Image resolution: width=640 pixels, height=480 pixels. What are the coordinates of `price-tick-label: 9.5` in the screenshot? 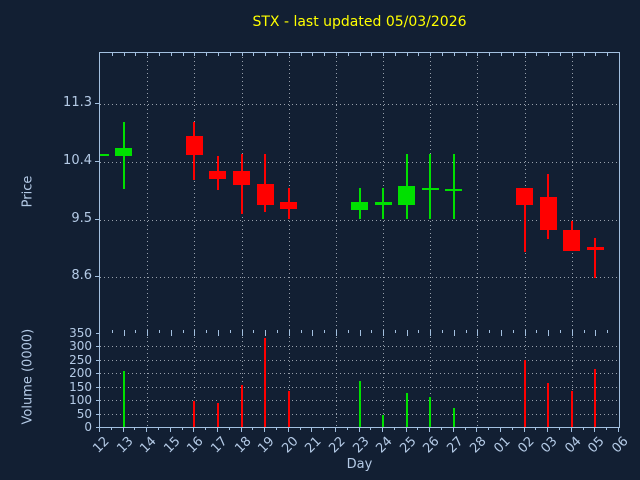 It's located at (81, 218).